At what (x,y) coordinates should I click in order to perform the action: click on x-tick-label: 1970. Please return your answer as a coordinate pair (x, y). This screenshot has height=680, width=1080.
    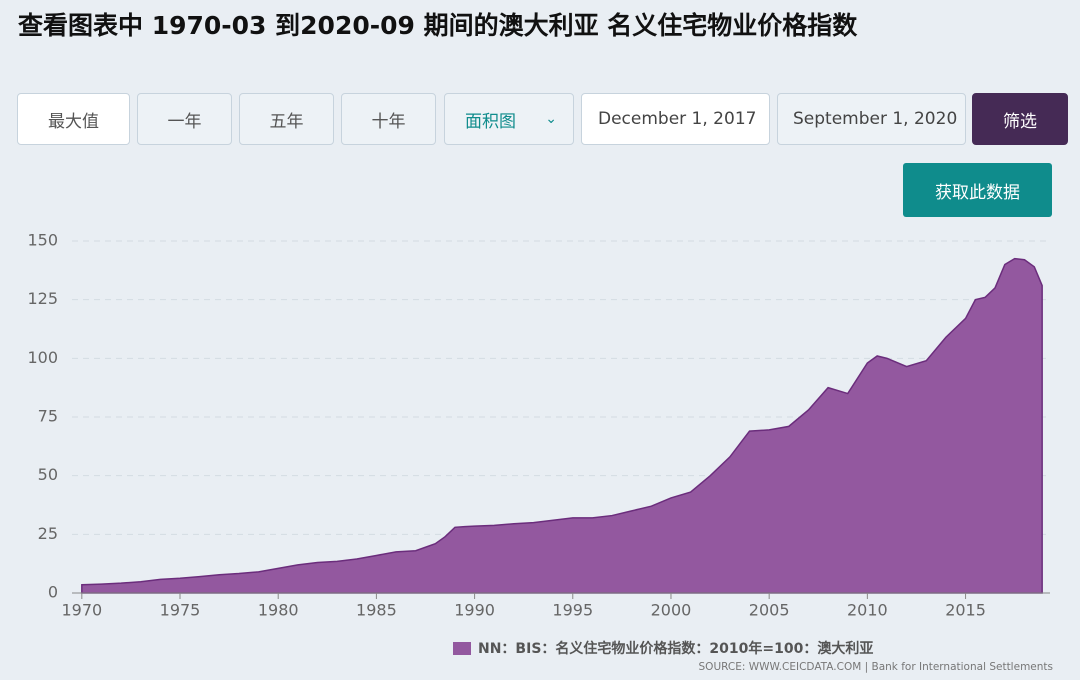
    Looking at the image, I should click on (81, 610).